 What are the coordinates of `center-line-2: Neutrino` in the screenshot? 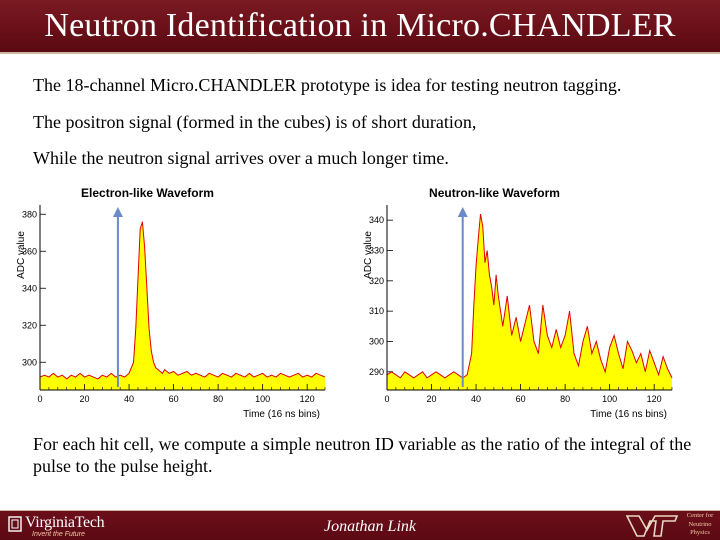 It's located at (700, 524).